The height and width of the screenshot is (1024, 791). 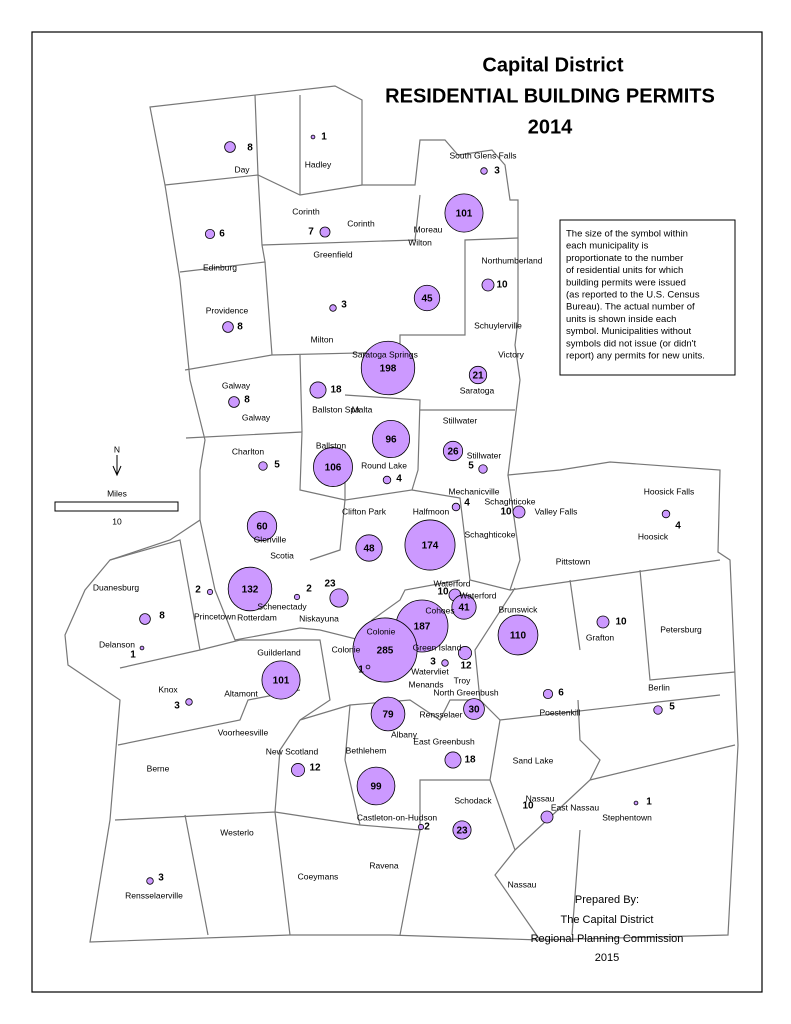 I want to click on permit-count: 99, so click(x=376, y=787).